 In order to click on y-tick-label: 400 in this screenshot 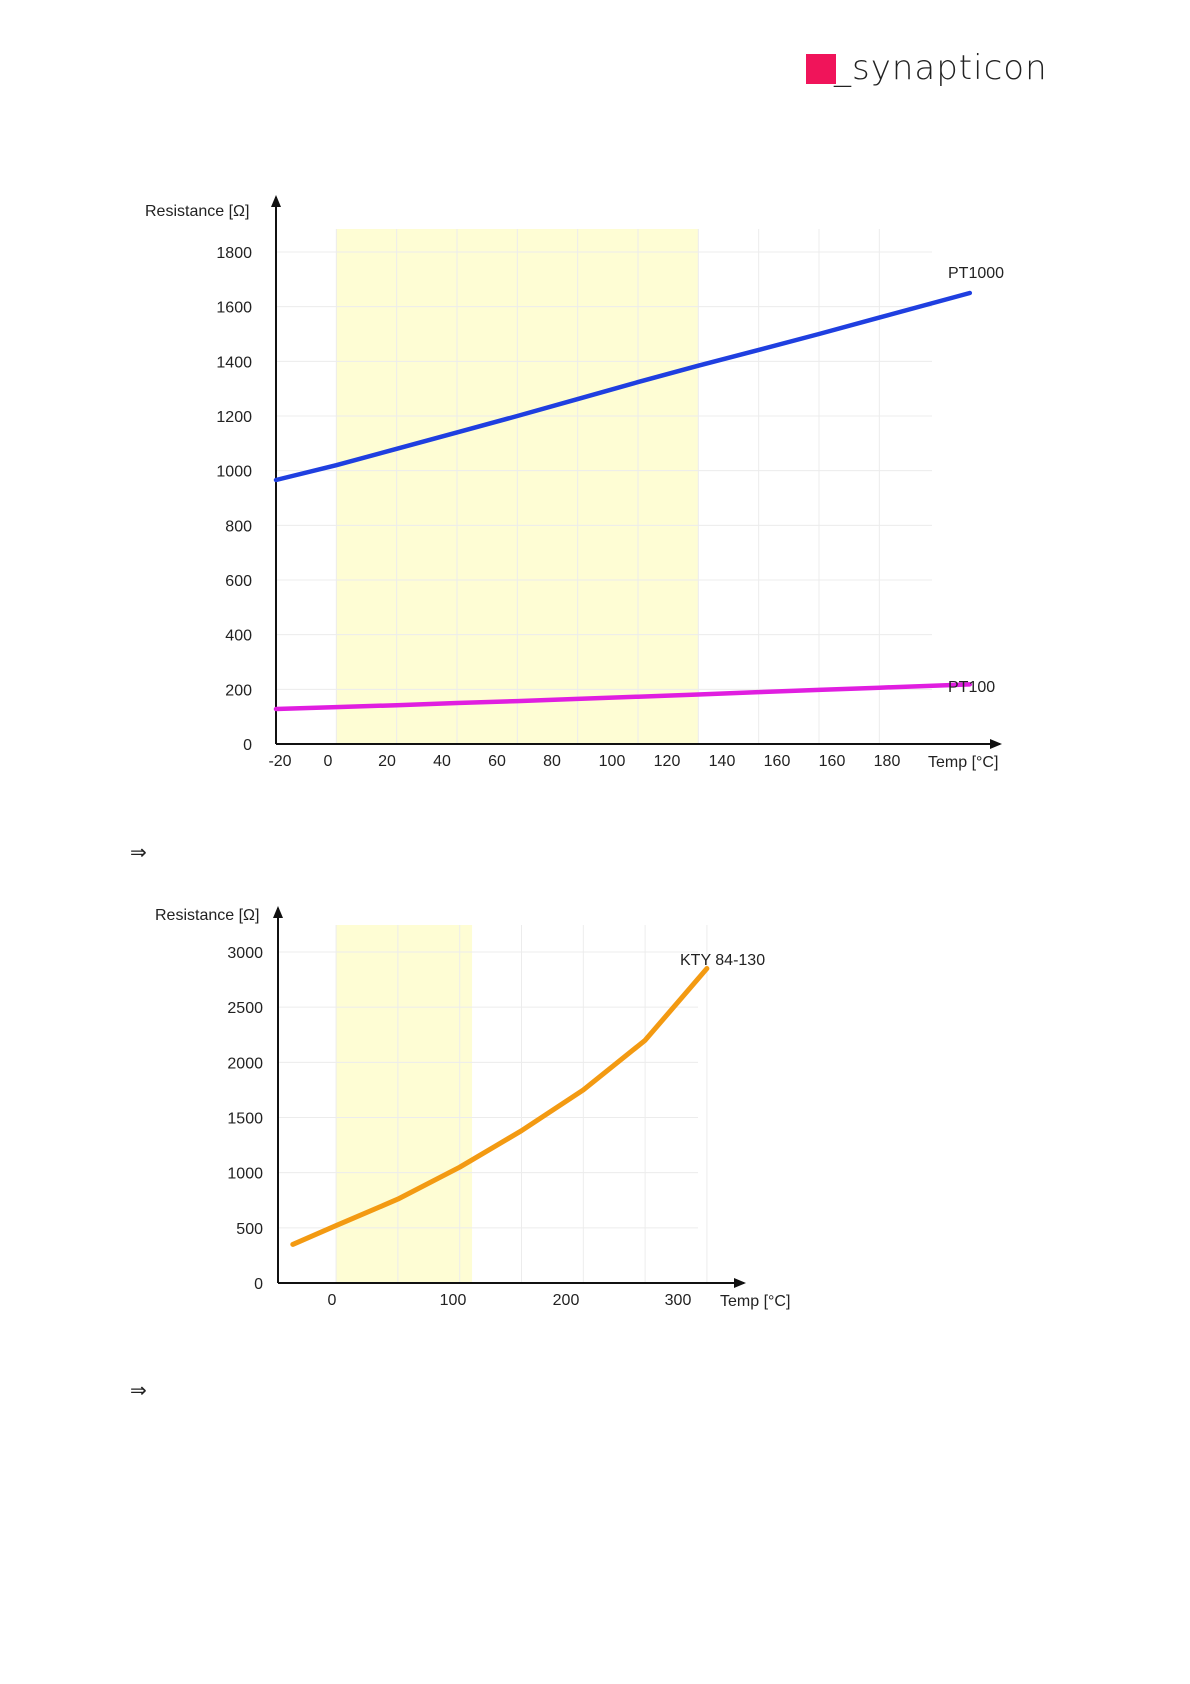, I will do `click(238, 636)`.